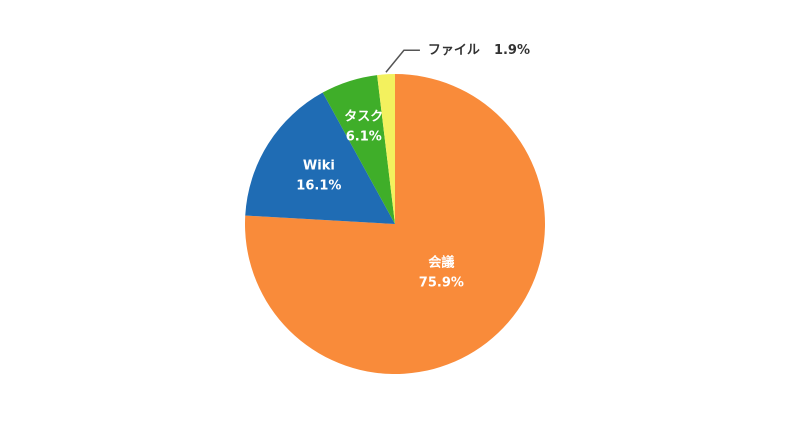 This screenshot has width=790, height=423. Describe the element at coordinates (441, 263) in the screenshot. I see `slice-label: 会議` at that location.